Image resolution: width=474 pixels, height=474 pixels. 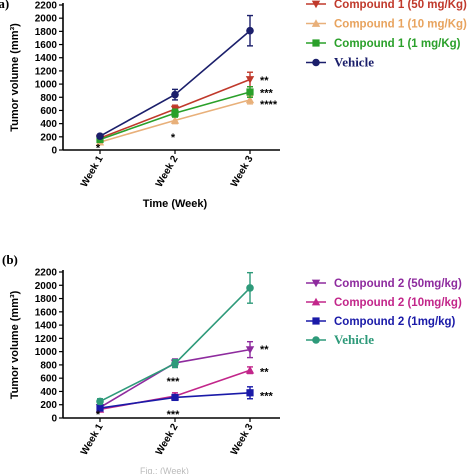 I want to click on y-tick-label-0: 1800, so click(x=46, y=32).